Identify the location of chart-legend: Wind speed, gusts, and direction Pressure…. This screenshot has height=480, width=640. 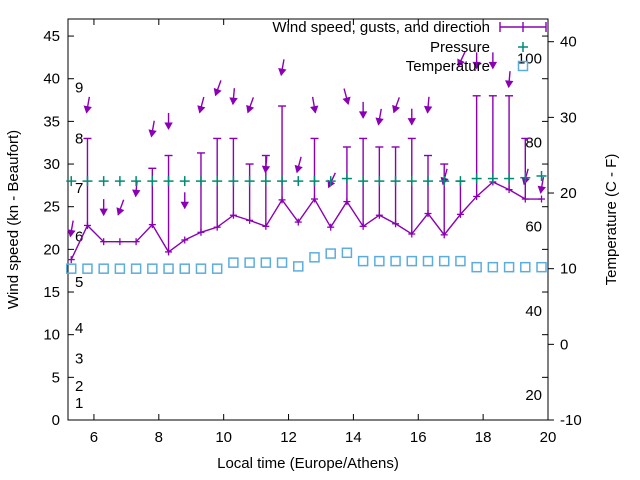
(409, 47).